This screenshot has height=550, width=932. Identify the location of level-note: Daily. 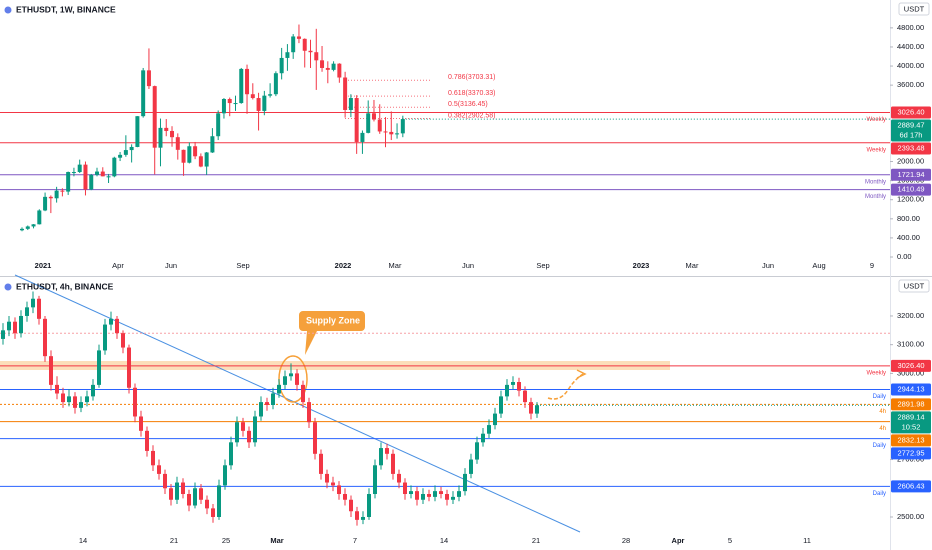
(879, 397).